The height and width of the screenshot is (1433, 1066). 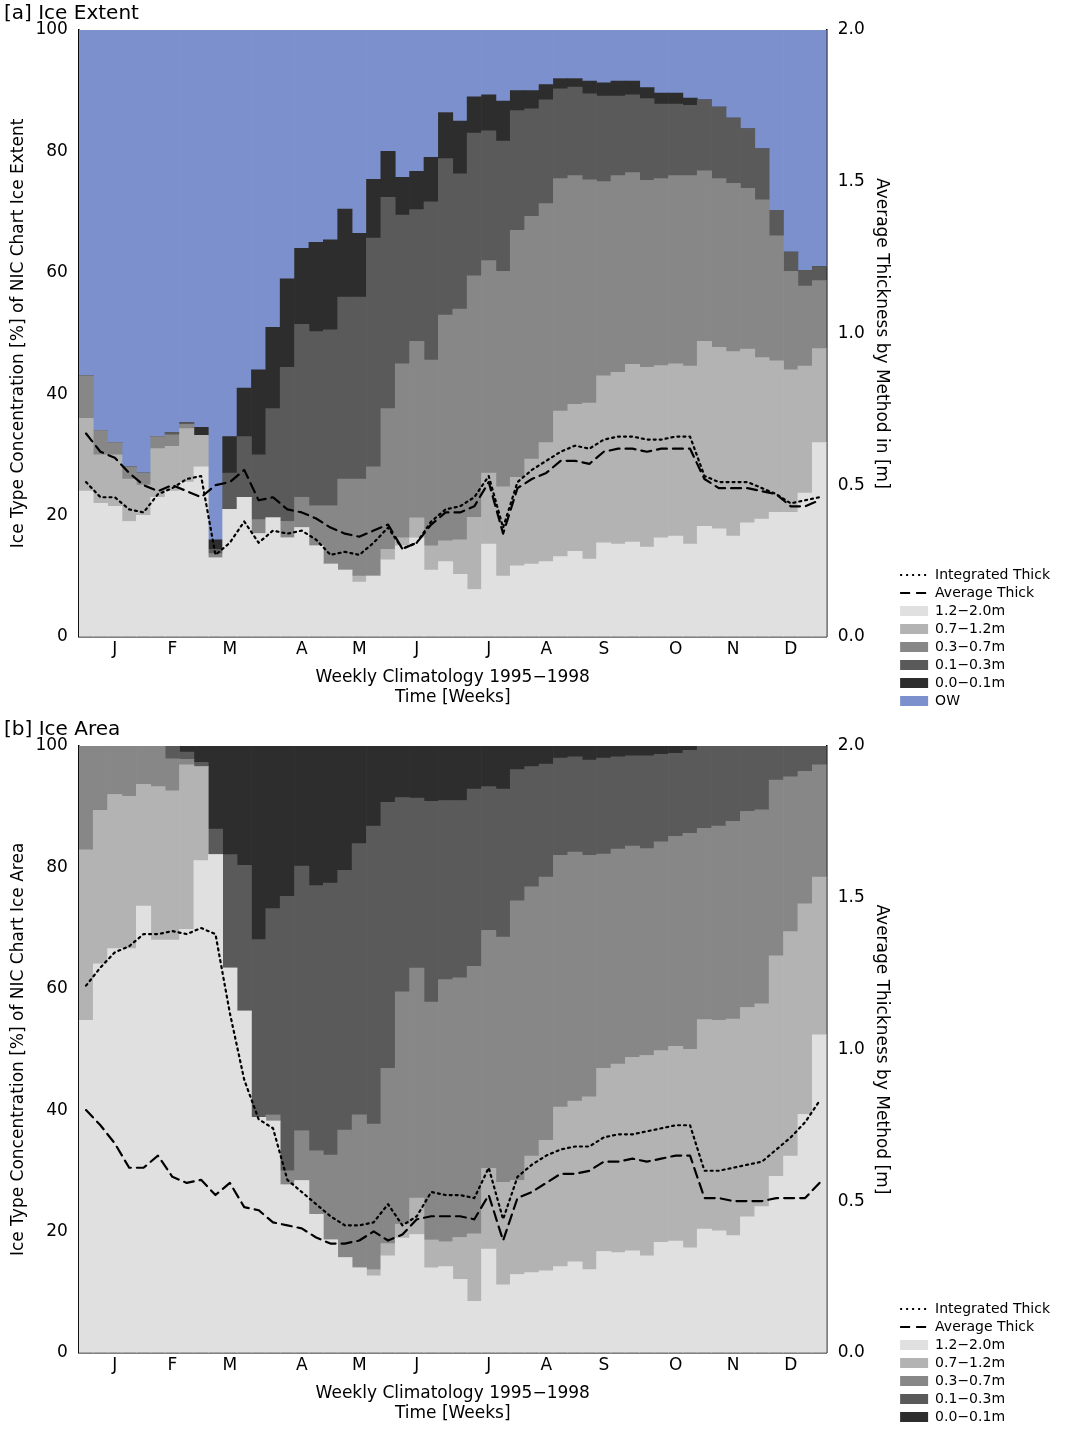 What do you see at coordinates (883, 333) in the screenshot?
I see `y2-axis-title: Average Thickness by Method in [m]` at bounding box center [883, 333].